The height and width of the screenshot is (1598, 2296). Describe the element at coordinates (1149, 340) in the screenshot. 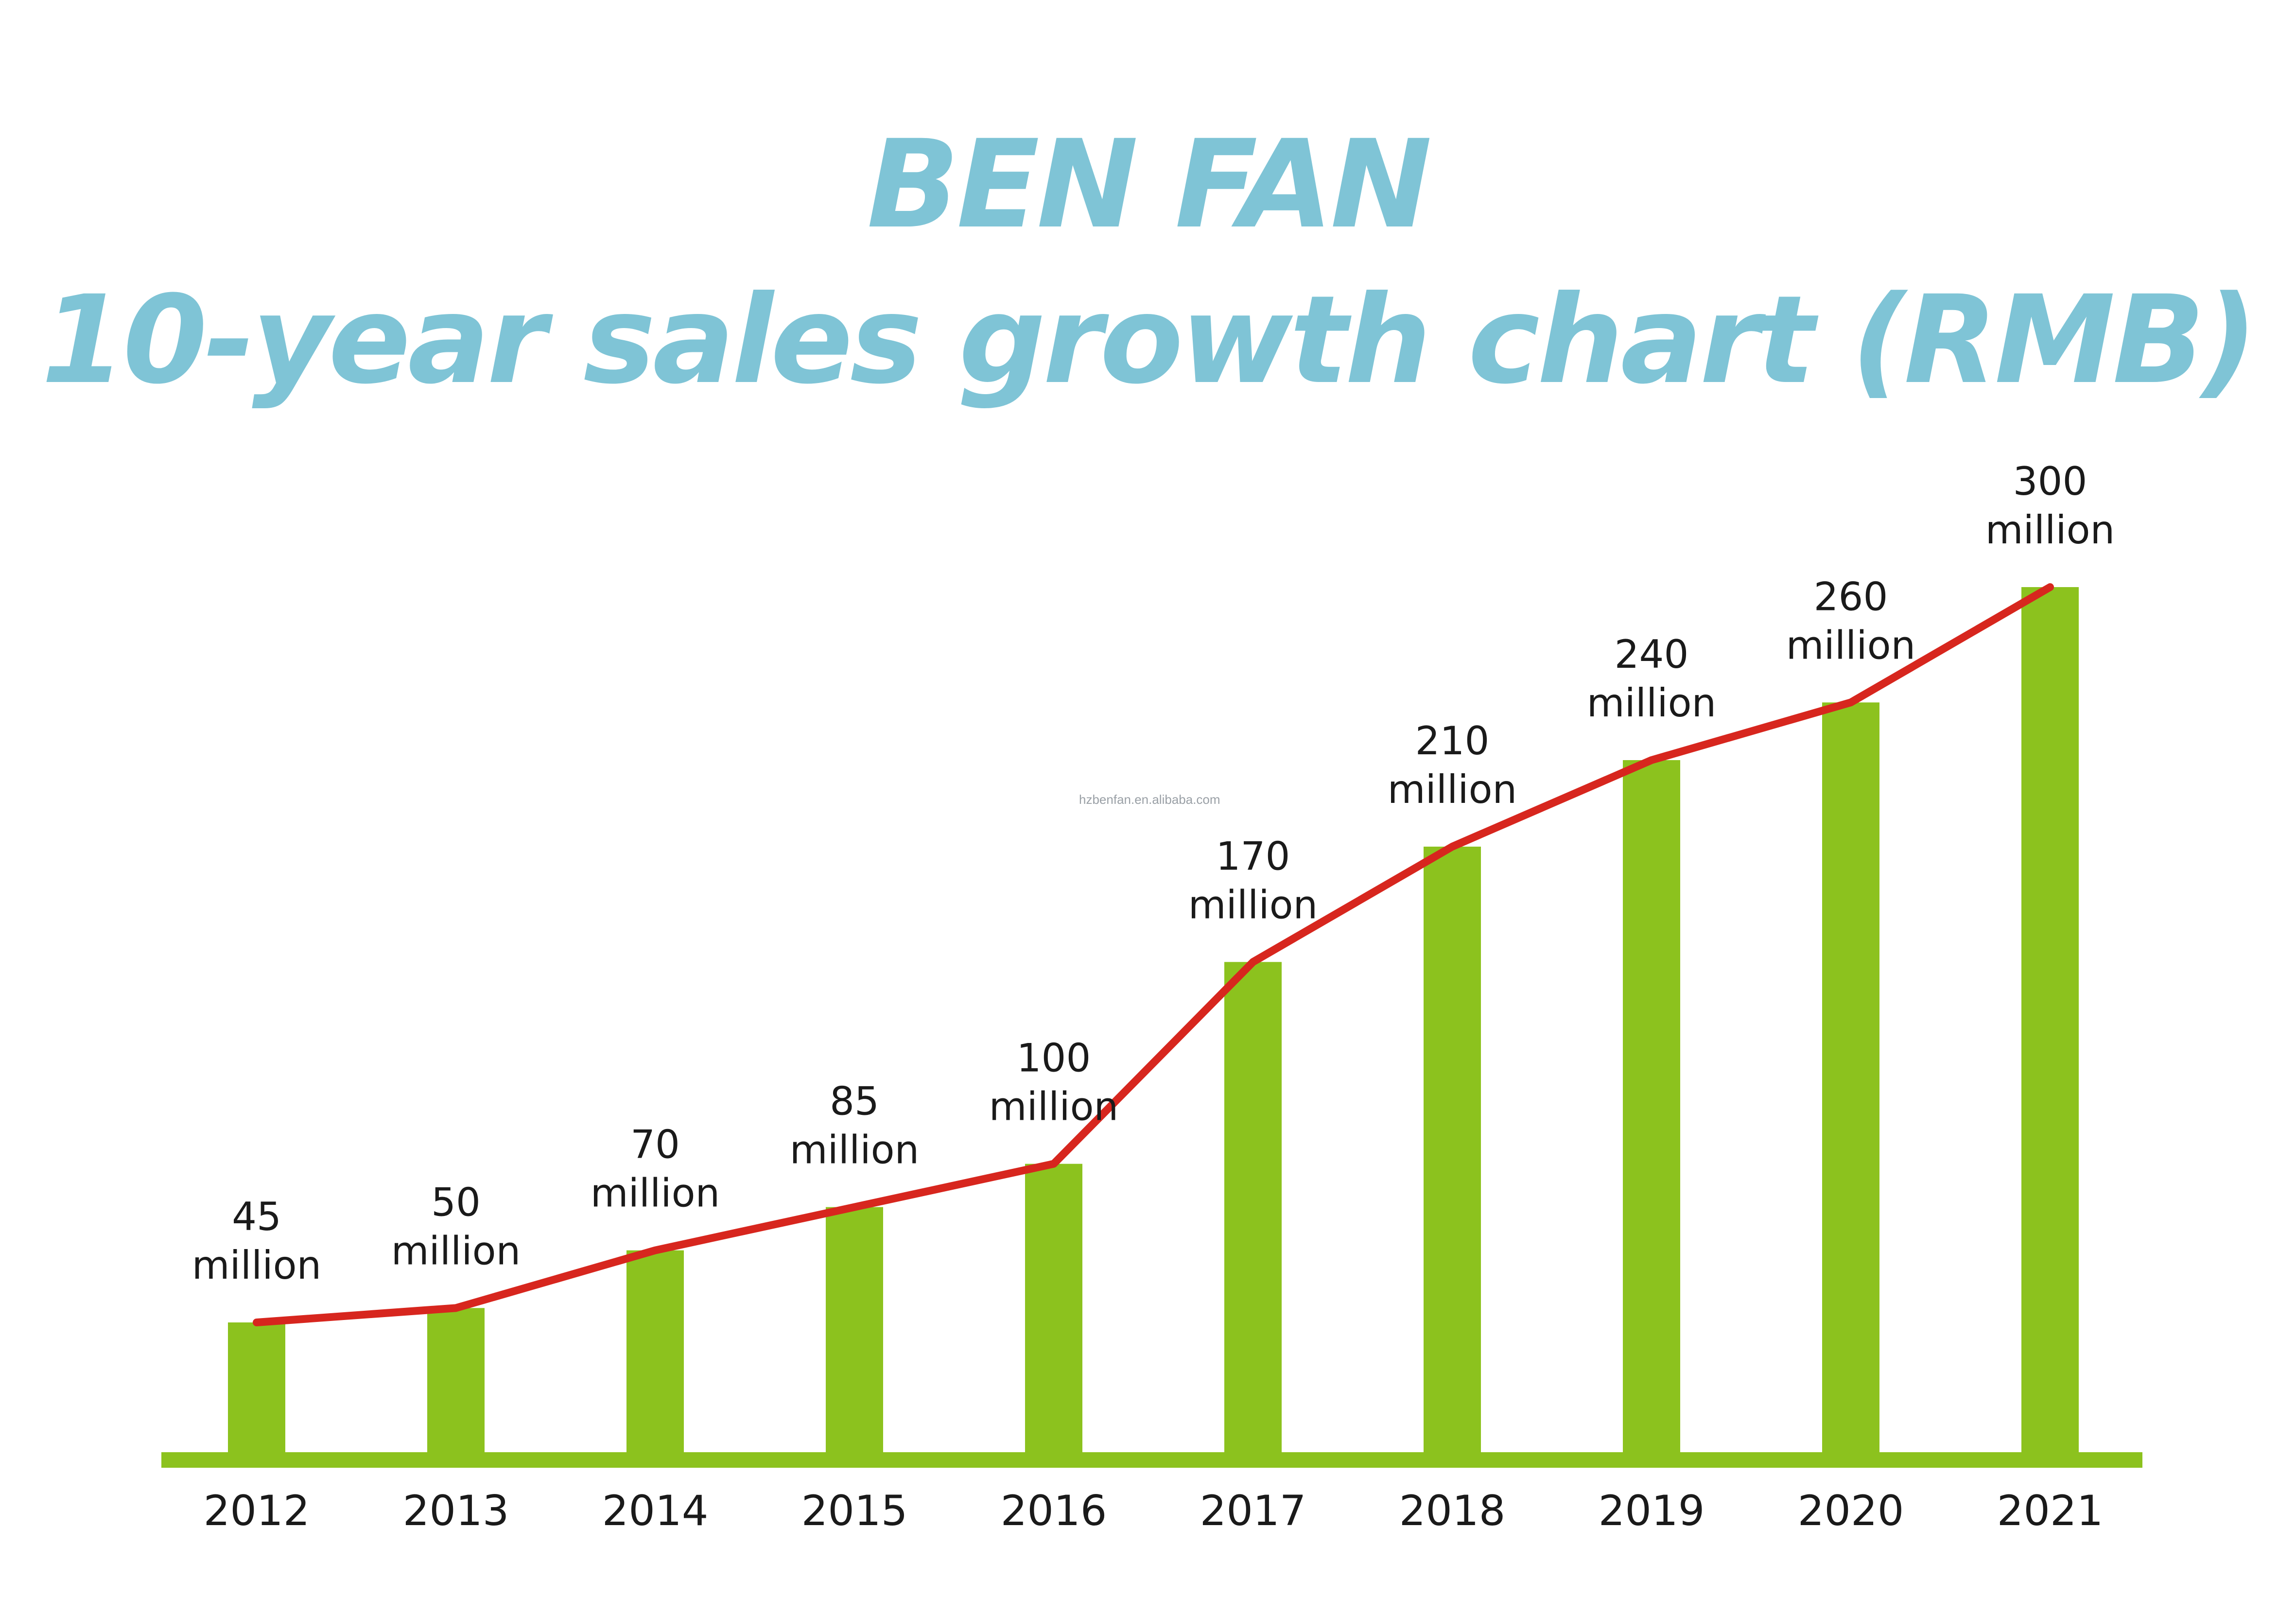

I see `chart-title-line-2: 10-year sales growth chart (RMB)` at that location.